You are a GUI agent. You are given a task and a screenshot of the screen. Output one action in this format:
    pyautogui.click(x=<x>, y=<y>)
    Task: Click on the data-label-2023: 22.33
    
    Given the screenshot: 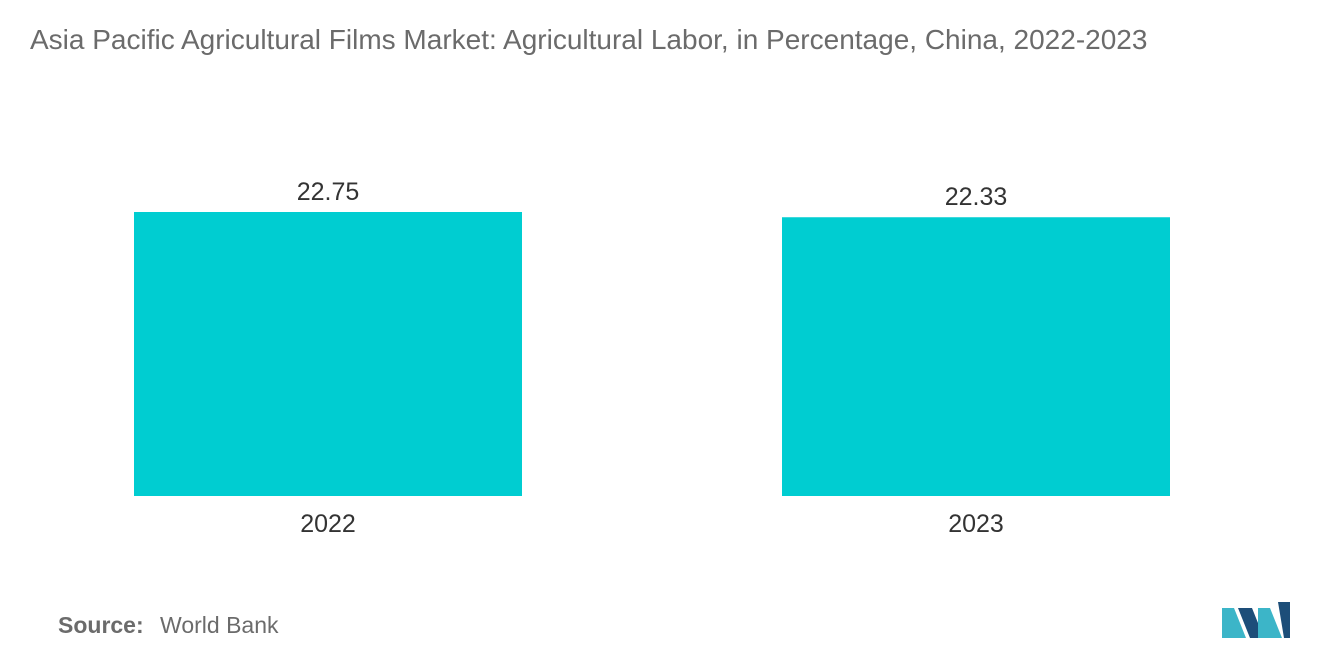 What is the action you would take?
    pyautogui.click(x=976, y=197)
    